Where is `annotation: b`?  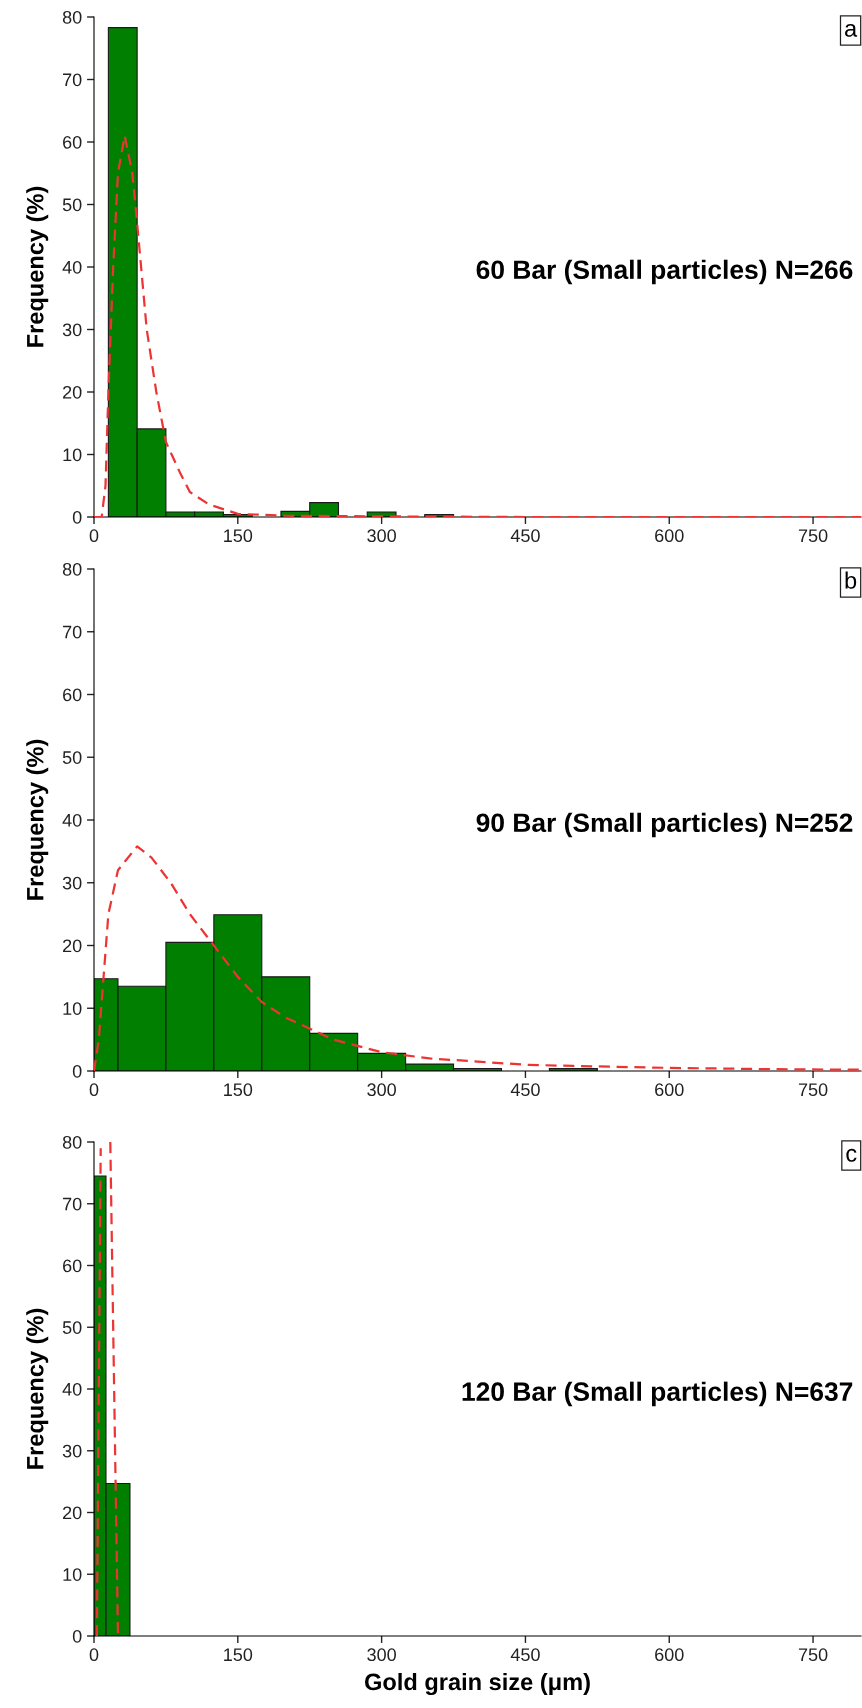 annotation: b is located at coordinates (851, 580).